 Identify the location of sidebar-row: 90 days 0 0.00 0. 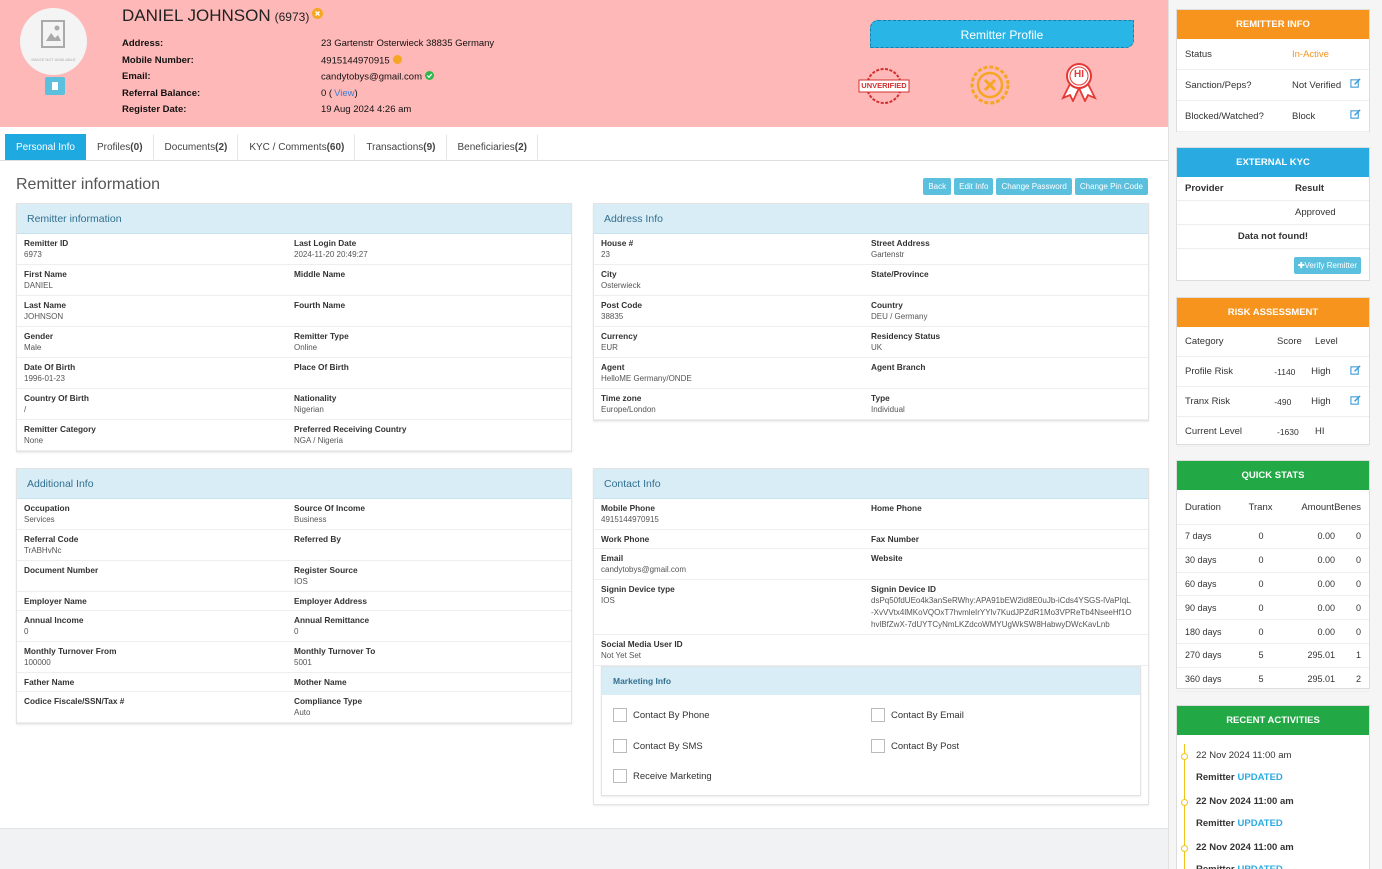
(1273, 608).